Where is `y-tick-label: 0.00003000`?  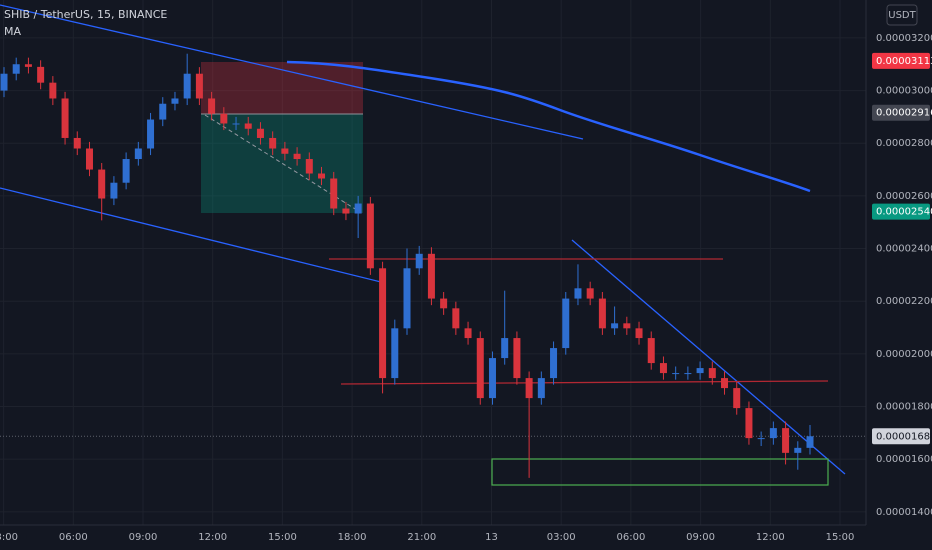 y-tick-label: 0.00003000 is located at coordinates (904, 91).